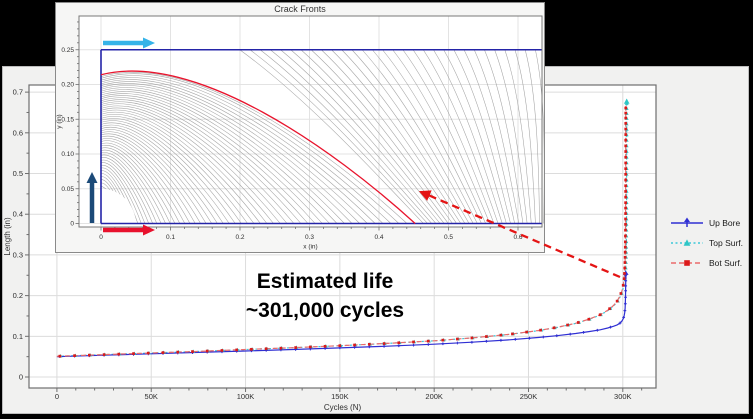 The width and height of the screenshot is (753, 419). I want to click on estimated-life-line1: Estimated life, so click(325, 281).